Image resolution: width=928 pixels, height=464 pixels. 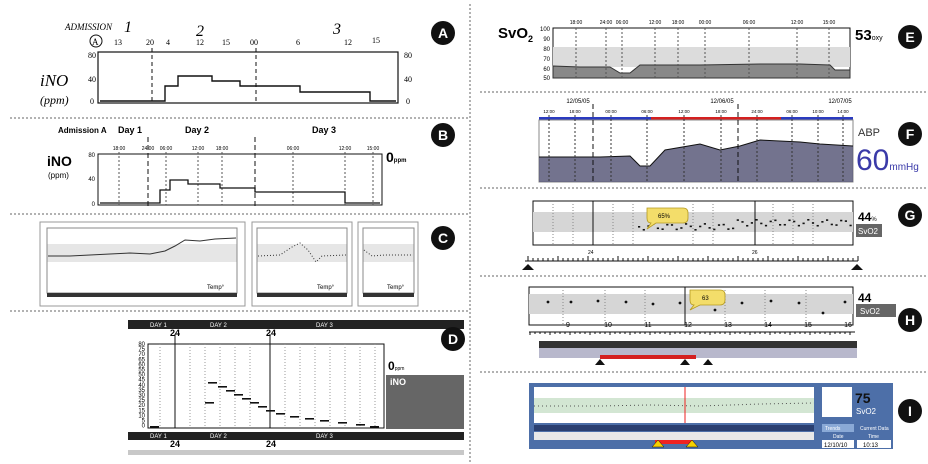 I want to click on panel-h-value: 44, so click(x=865, y=298).